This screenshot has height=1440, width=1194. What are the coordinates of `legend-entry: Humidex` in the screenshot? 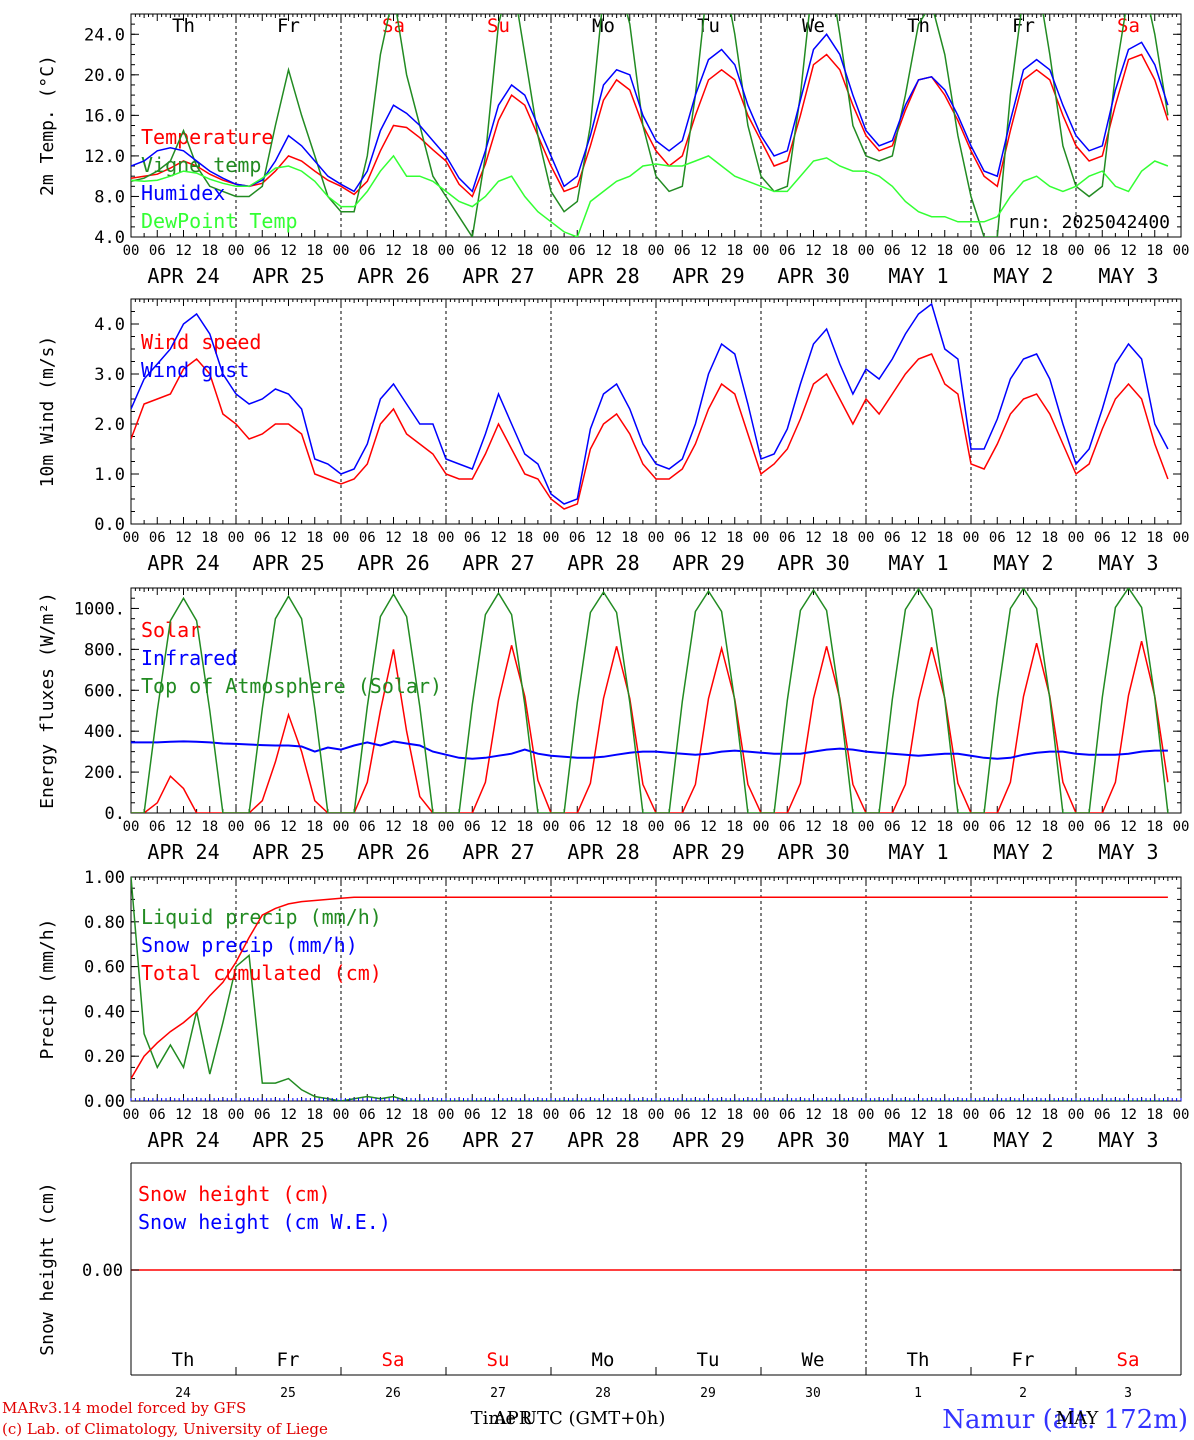 It's located at (183, 193).